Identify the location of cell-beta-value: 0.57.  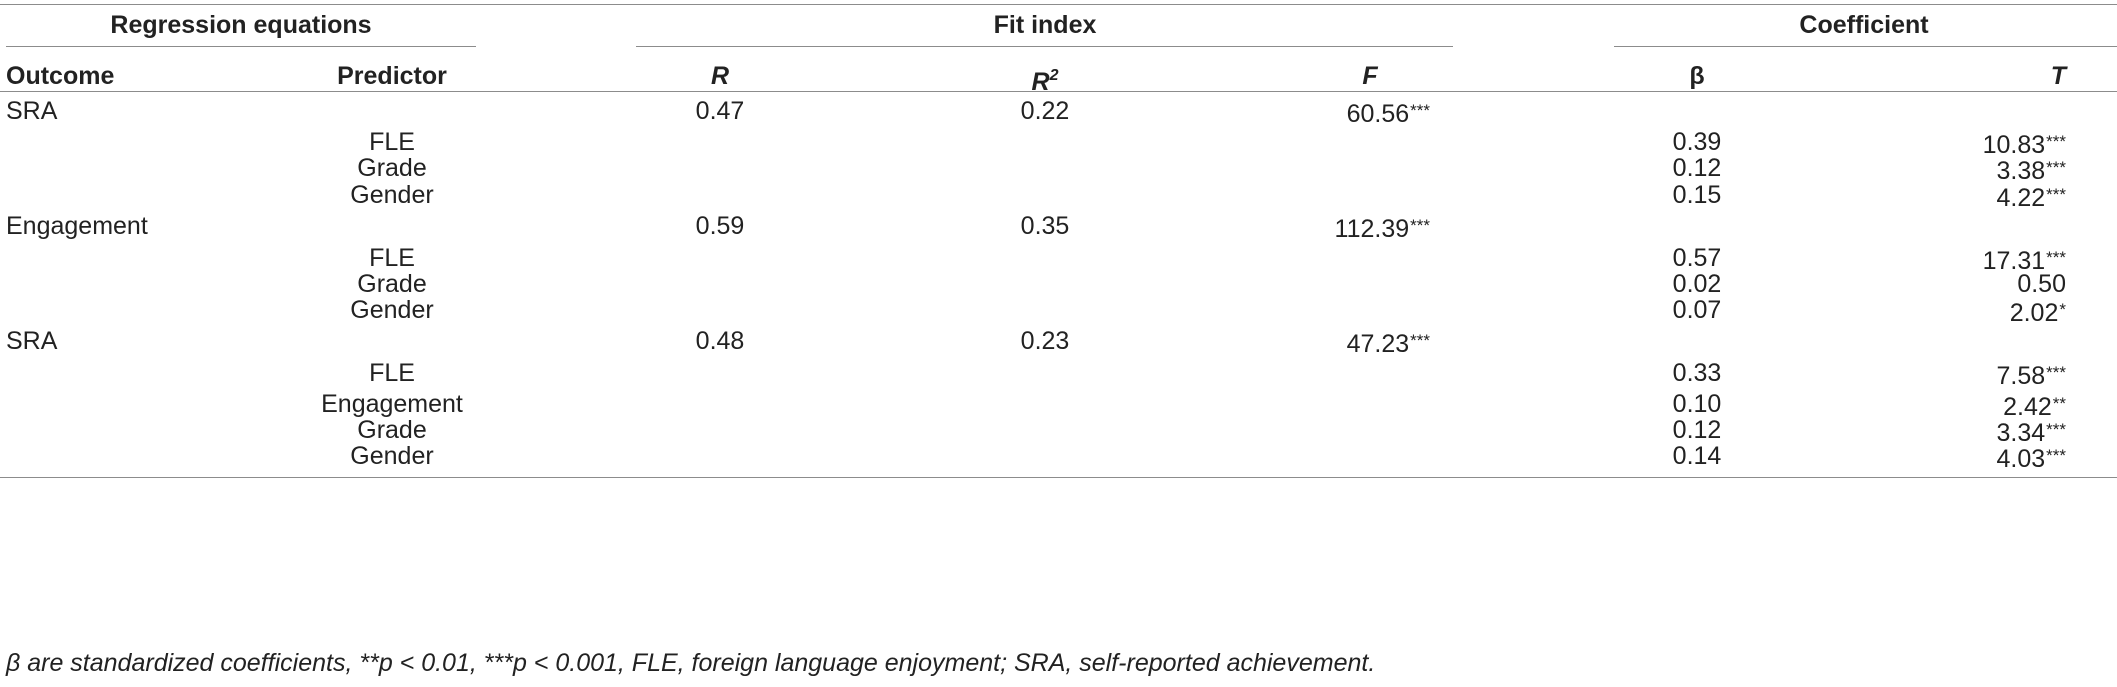
(1697, 258).